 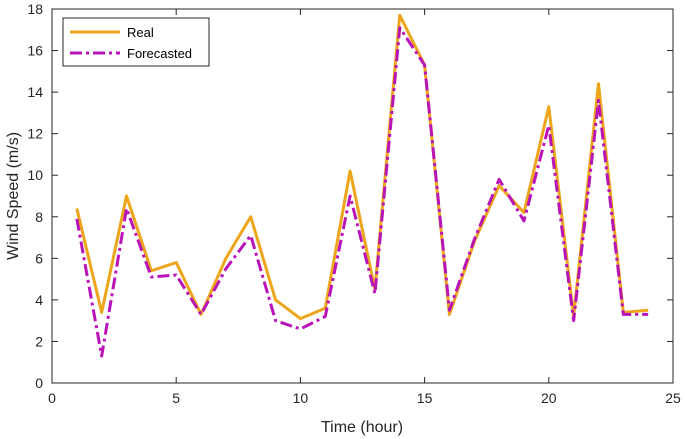 What do you see at coordinates (140, 32) in the screenshot?
I see `legend-label-real: Real` at bounding box center [140, 32].